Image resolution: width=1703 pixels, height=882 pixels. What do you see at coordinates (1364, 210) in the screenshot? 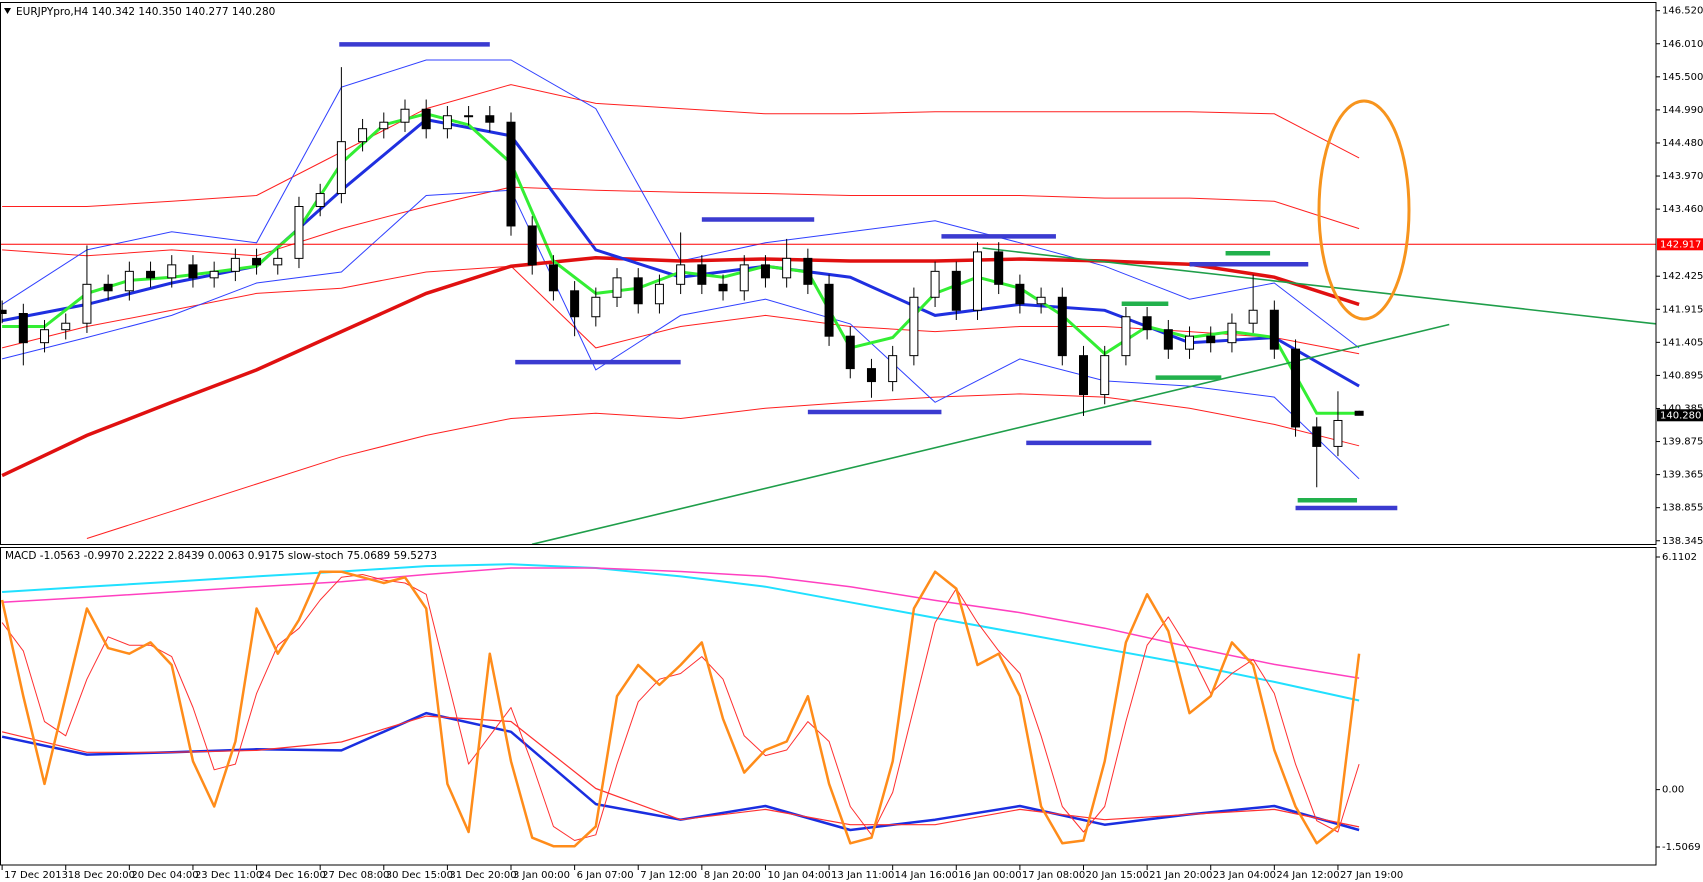
I see `annotation-ellipse` at bounding box center [1364, 210].